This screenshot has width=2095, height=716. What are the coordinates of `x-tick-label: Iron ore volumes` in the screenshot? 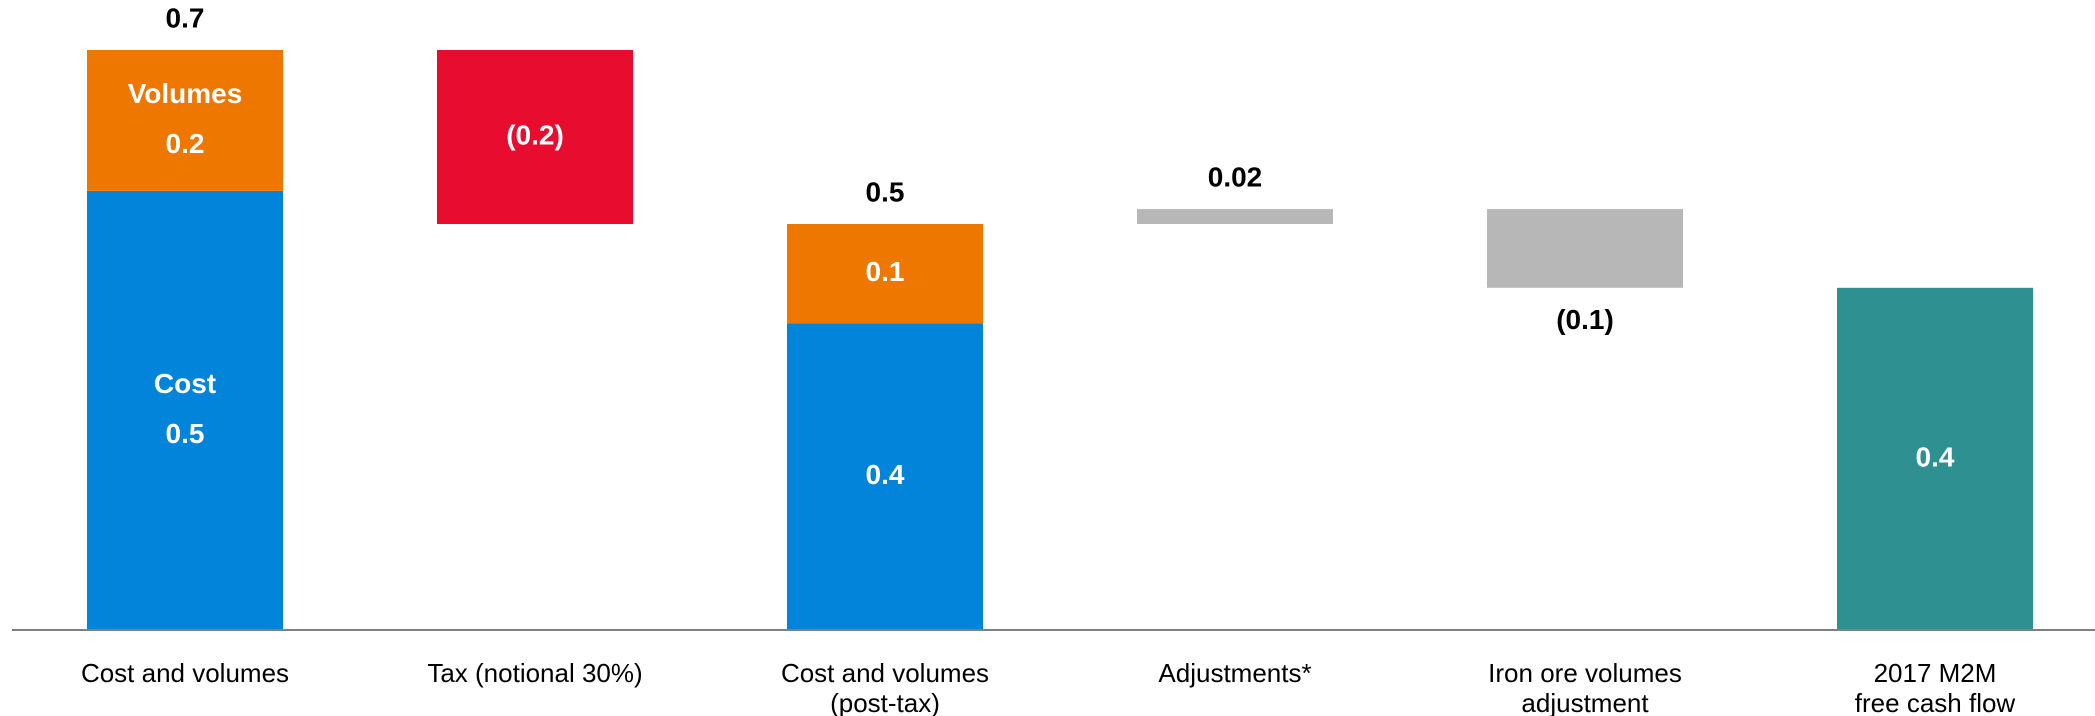 It's located at (1585, 673).